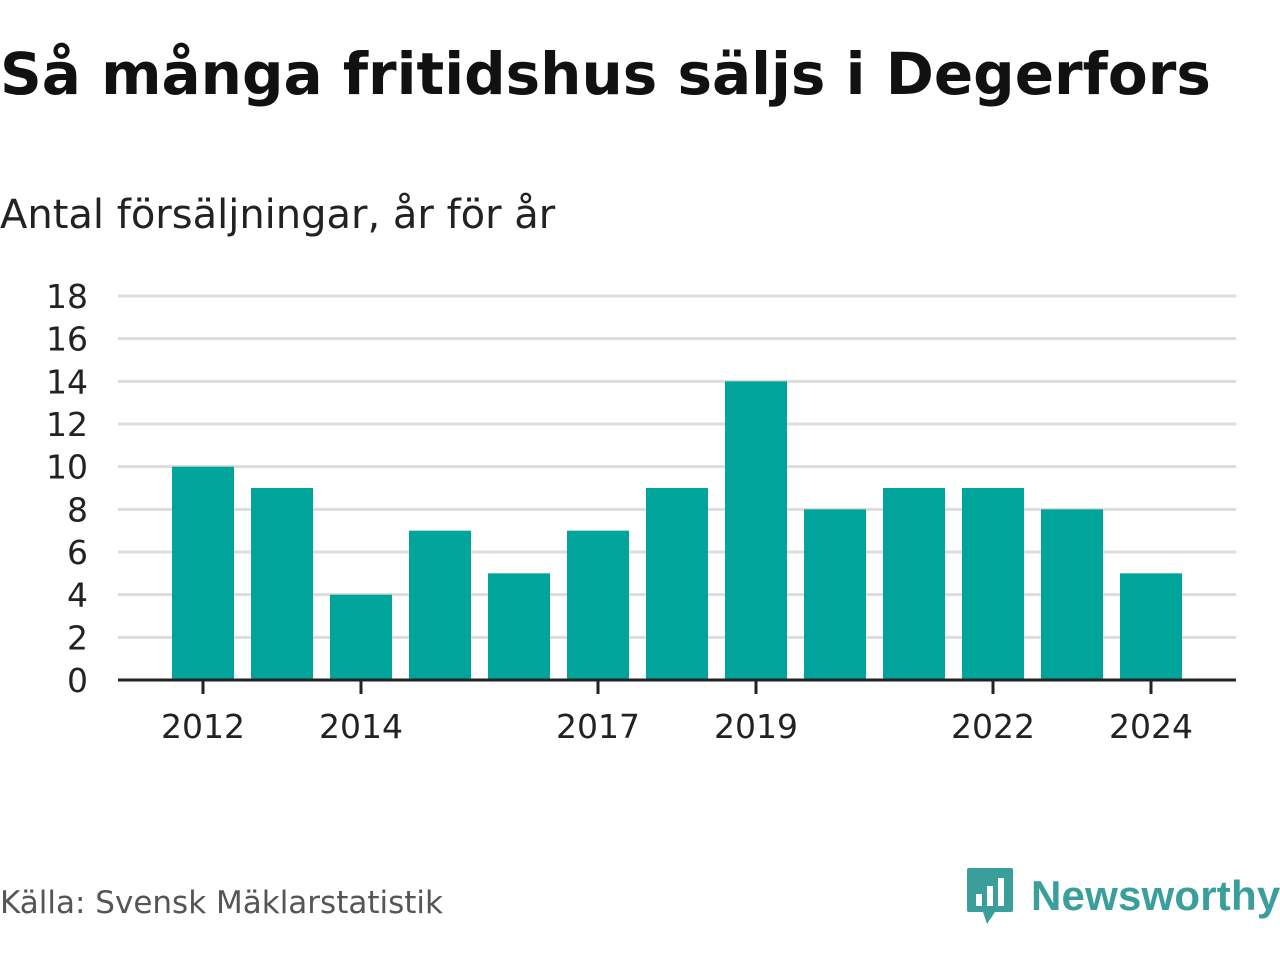 Image resolution: width=1280 pixels, height=960 pixels. What do you see at coordinates (993, 584) in the screenshot?
I see `bar-2022` at bounding box center [993, 584].